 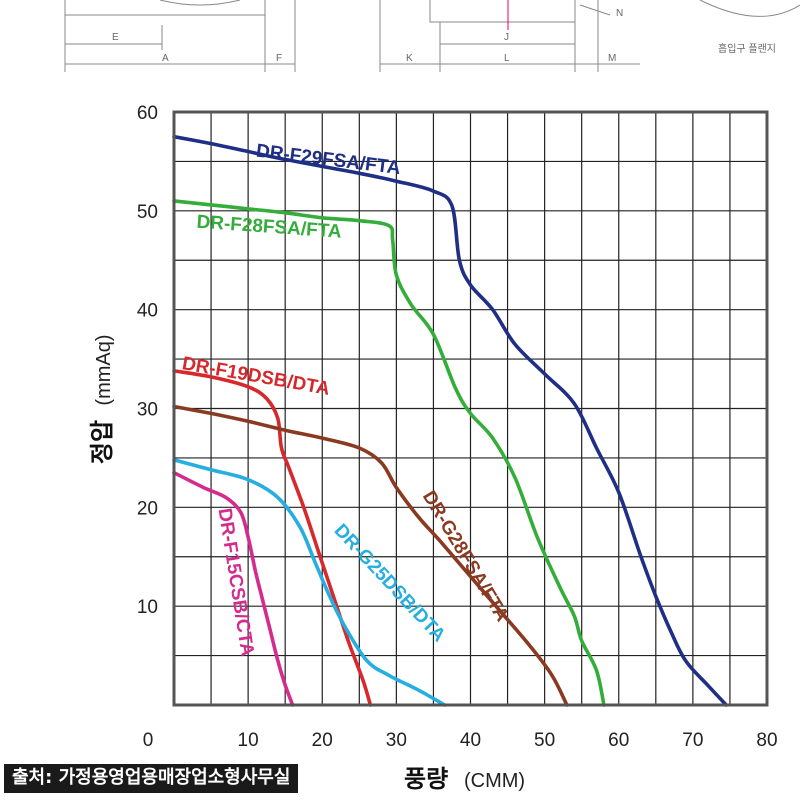 I want to click on dim-label-l: L, so click(x=507, y=58).